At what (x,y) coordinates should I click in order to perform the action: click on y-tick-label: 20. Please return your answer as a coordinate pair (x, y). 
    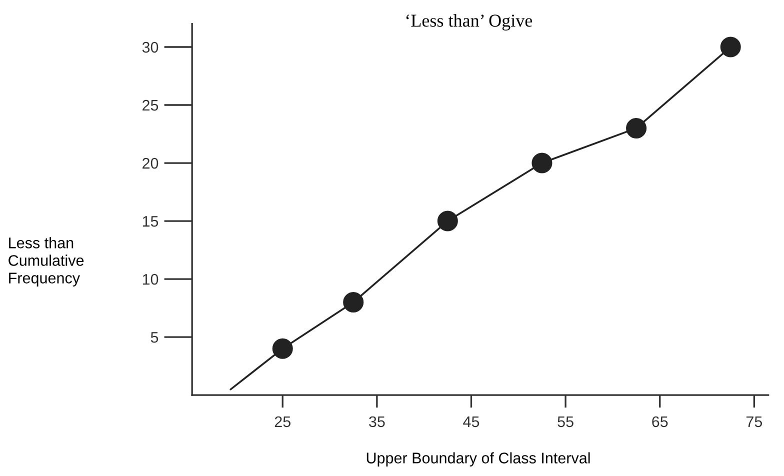
    Looking at the image, I should click on (150, 163).